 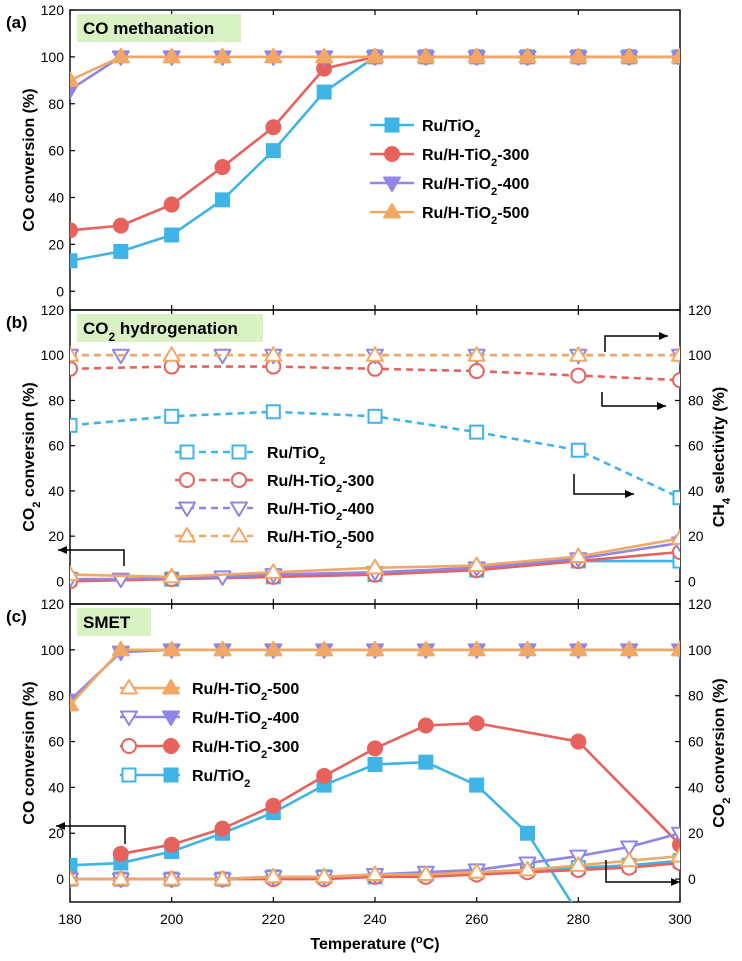 What do you see at coordinates (642, 871) in the screenshot?
I see `arrow-right-line` at bounding box center [642, 871].